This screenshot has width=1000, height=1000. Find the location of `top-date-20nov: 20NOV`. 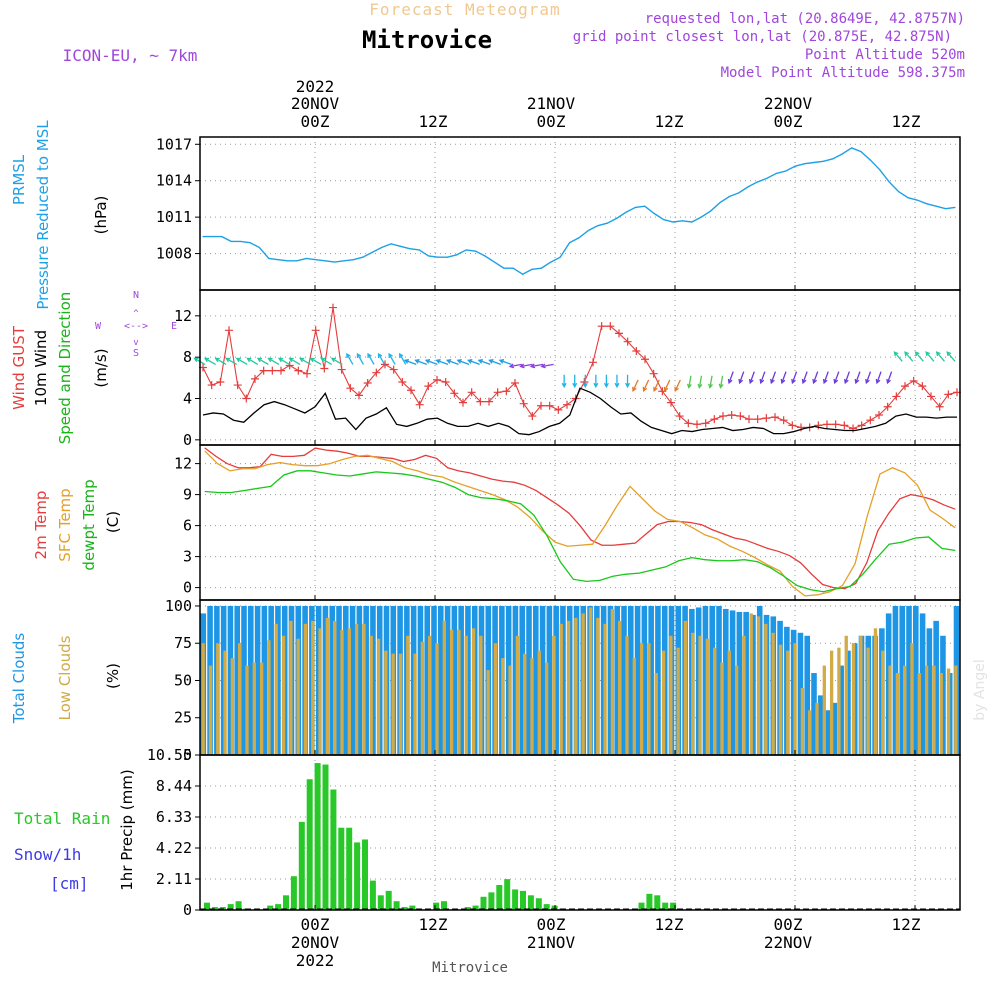

top-date-20nov: 20NOV is located at coordinates (315, 103).